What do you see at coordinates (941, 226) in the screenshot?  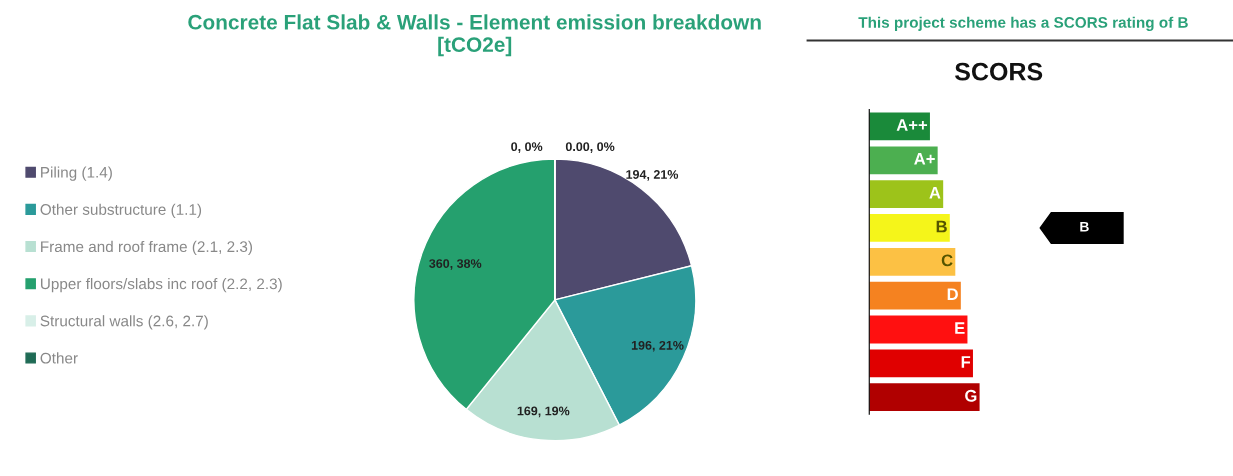 I see `y-tick-label: B` at bounding box center [941, 226].